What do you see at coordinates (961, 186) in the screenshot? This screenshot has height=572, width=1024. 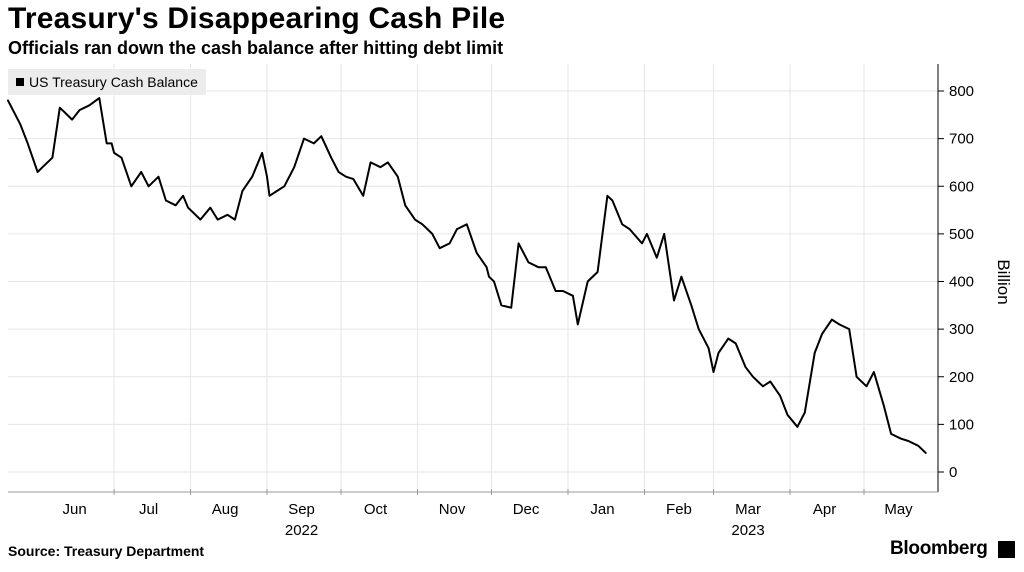 I see `y-tick-label: 600` at bounding box center [961, 186].